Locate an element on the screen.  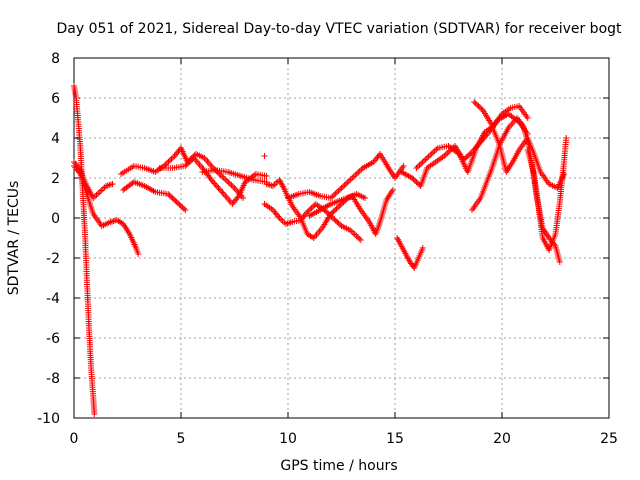
series-arc-f is located at coordinates (234, 176).